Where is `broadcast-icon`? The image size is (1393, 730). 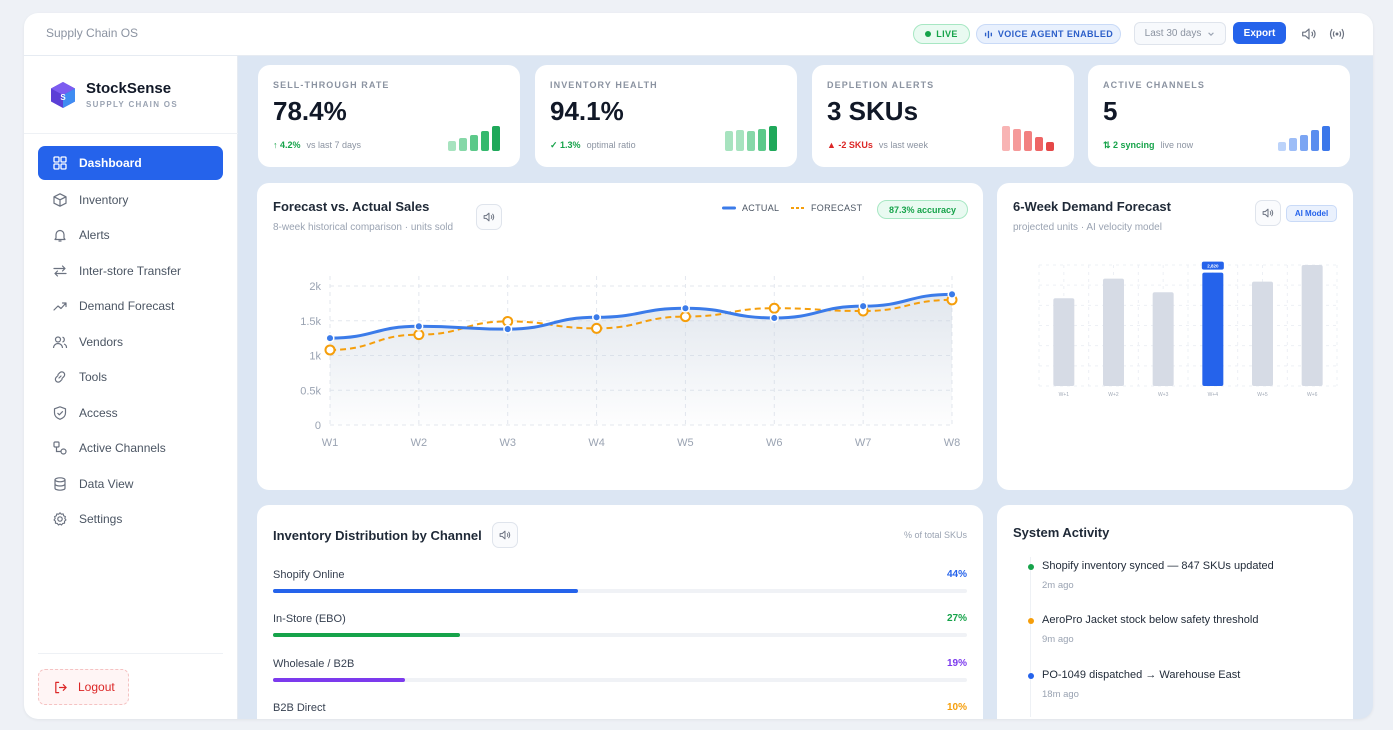
broadcast-icon is located at coordinates (1337, 34).